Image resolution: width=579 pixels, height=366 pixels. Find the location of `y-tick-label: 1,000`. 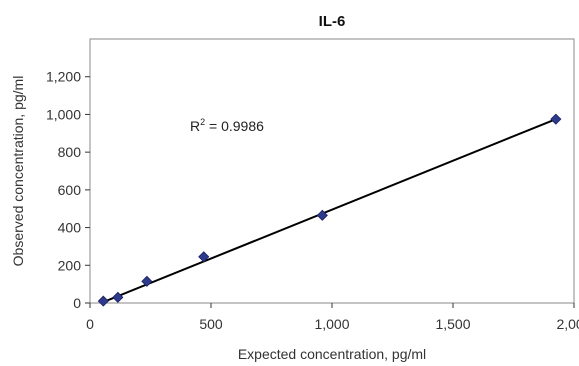

y-tick-label: 1,000 is located at coordinates (63, 114).